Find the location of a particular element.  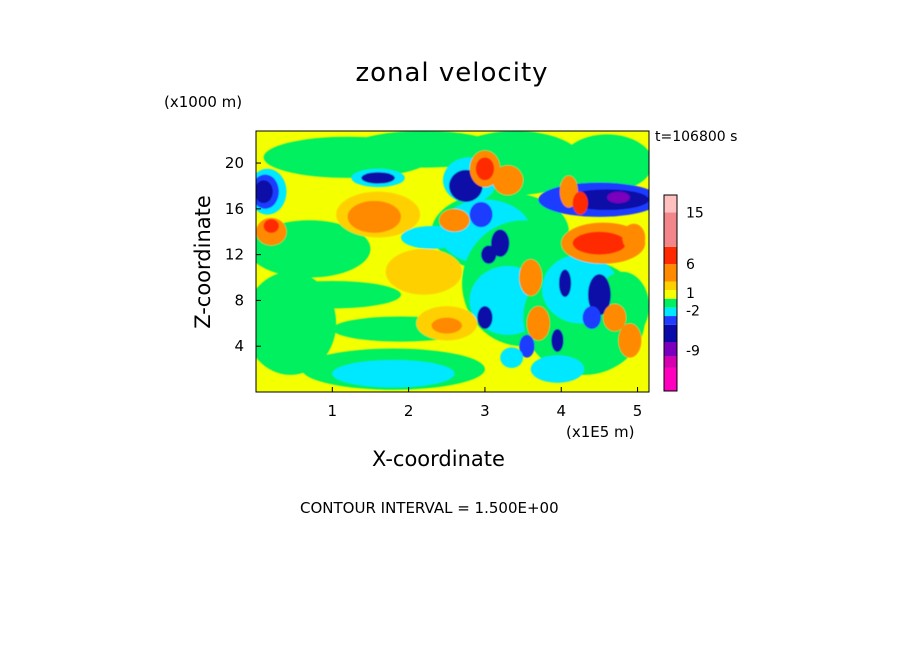

colorbar-border is located at coordinates (670, 293).